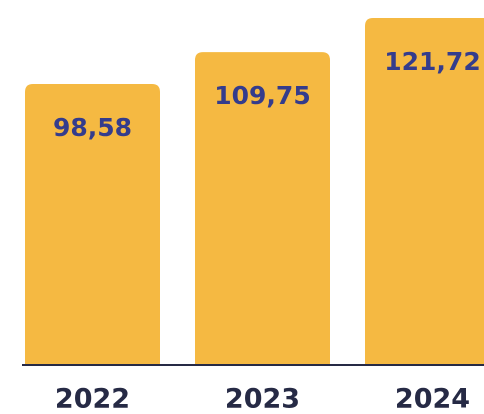 The height and width of the screenshot is (414, 484). I want to click on value-label: 98,58, so click(92, 127).